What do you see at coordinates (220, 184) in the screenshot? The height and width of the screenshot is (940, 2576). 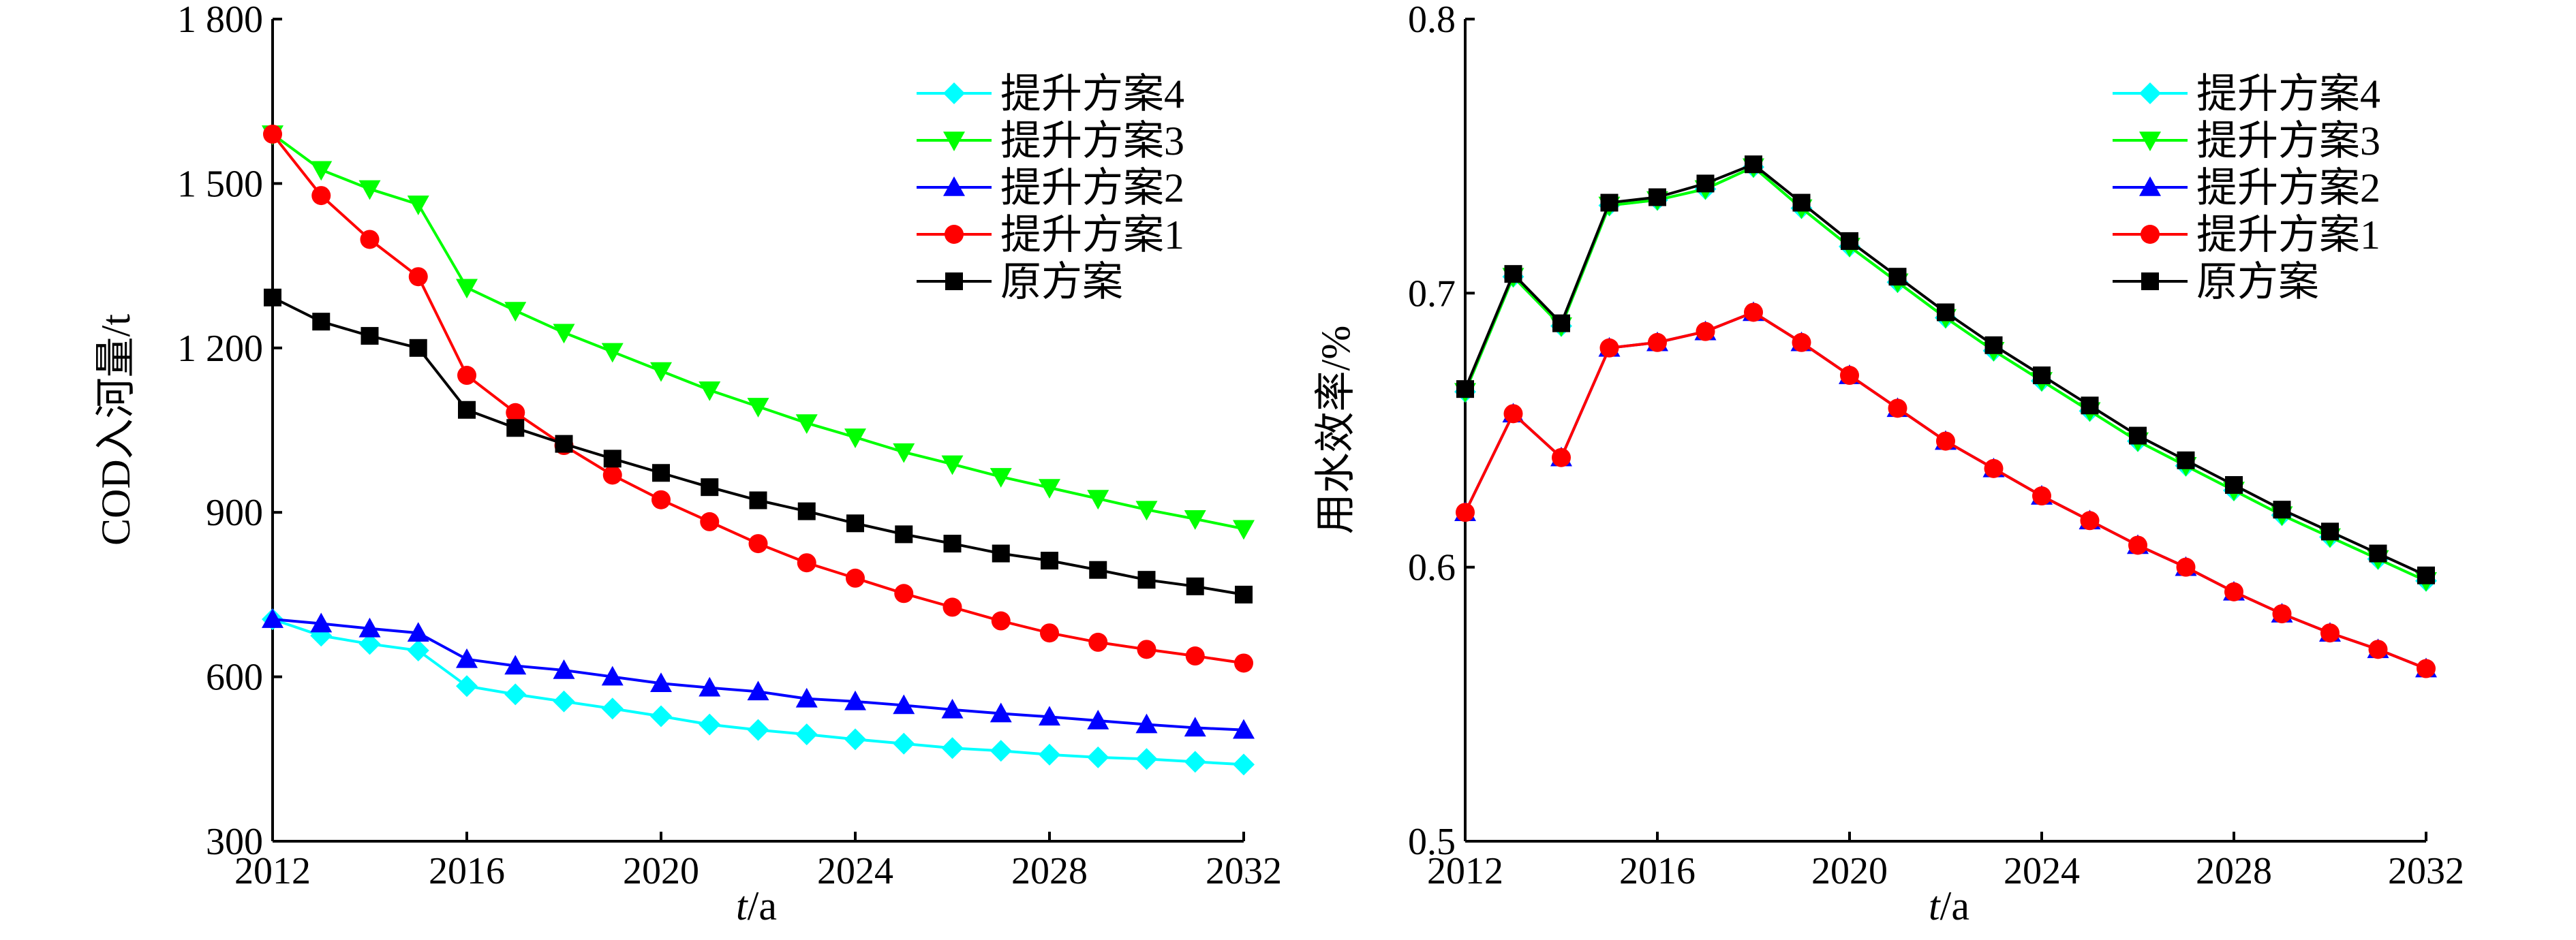 I see `y-tick-label: 1 500` at bounding box center [220, 184].